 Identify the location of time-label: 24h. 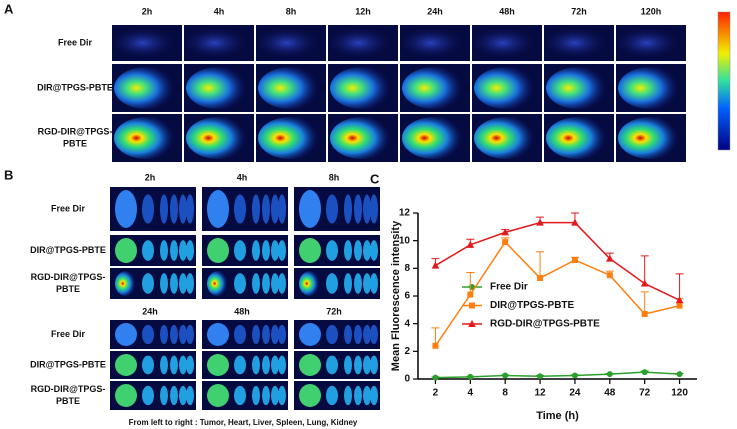
(435, 11).